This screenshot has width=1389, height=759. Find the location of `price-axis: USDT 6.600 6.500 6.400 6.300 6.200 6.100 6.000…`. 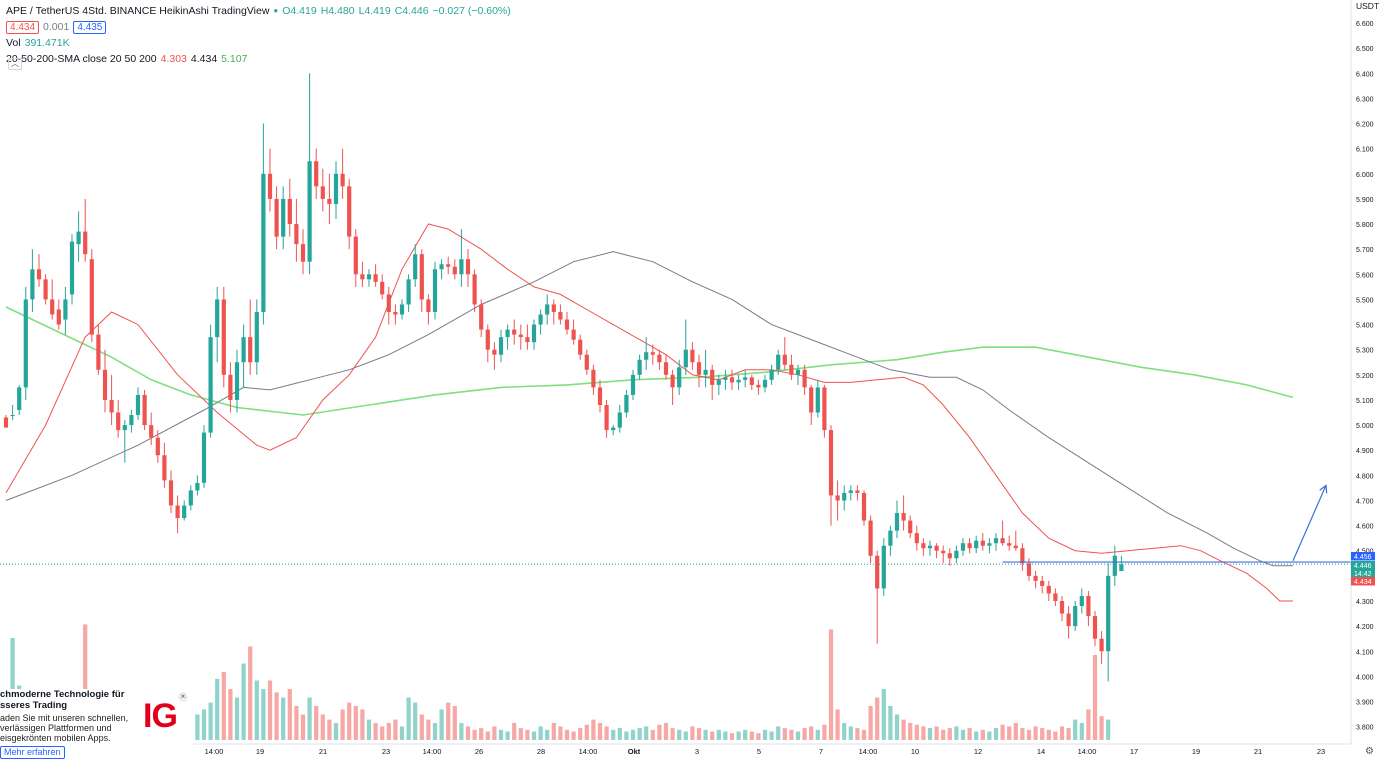

price-axis: USDT 6.600 6.500 6.400 6.300 6.200 6.100 6.000… is located at coordinates (1369, 379).